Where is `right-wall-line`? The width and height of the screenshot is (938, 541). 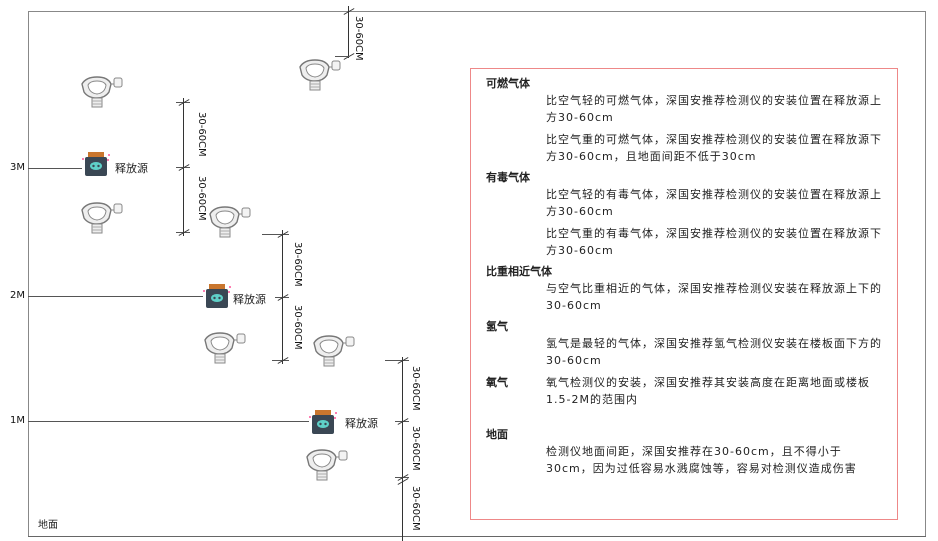 right-wall-line is located at coordinates (925, 273).